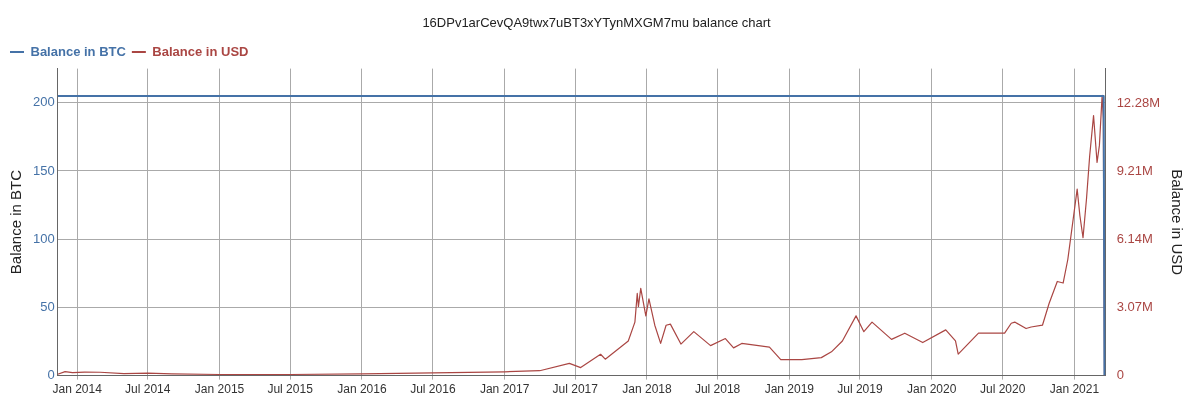 The image size is (1195, 402). What do you see at coordinates (1138, 102) in the screenshot?
I see `y2-tick-label: 12.28M` at bounding box center [1138, 102].